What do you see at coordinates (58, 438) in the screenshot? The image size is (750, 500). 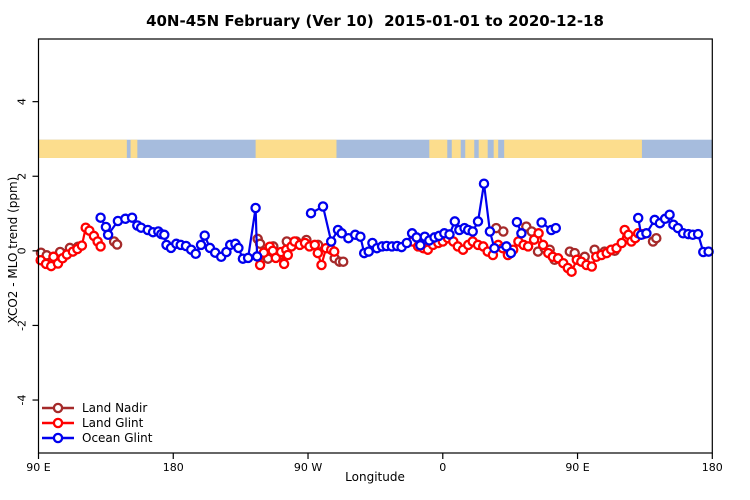 I see `legend-item-ocean-glint-marker-icon` at bounding box center [58, 438].